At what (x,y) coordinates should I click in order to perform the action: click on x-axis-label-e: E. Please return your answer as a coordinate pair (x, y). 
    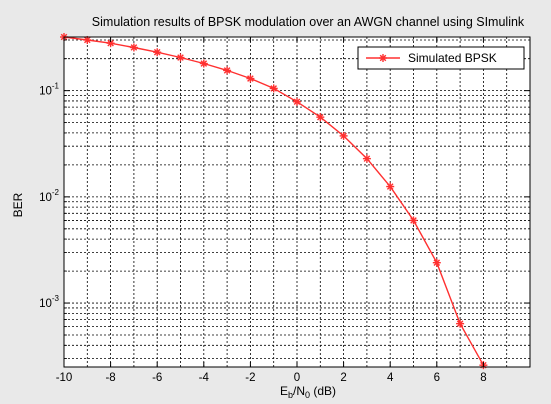
    Looking at the image, I should click on (284, 391).